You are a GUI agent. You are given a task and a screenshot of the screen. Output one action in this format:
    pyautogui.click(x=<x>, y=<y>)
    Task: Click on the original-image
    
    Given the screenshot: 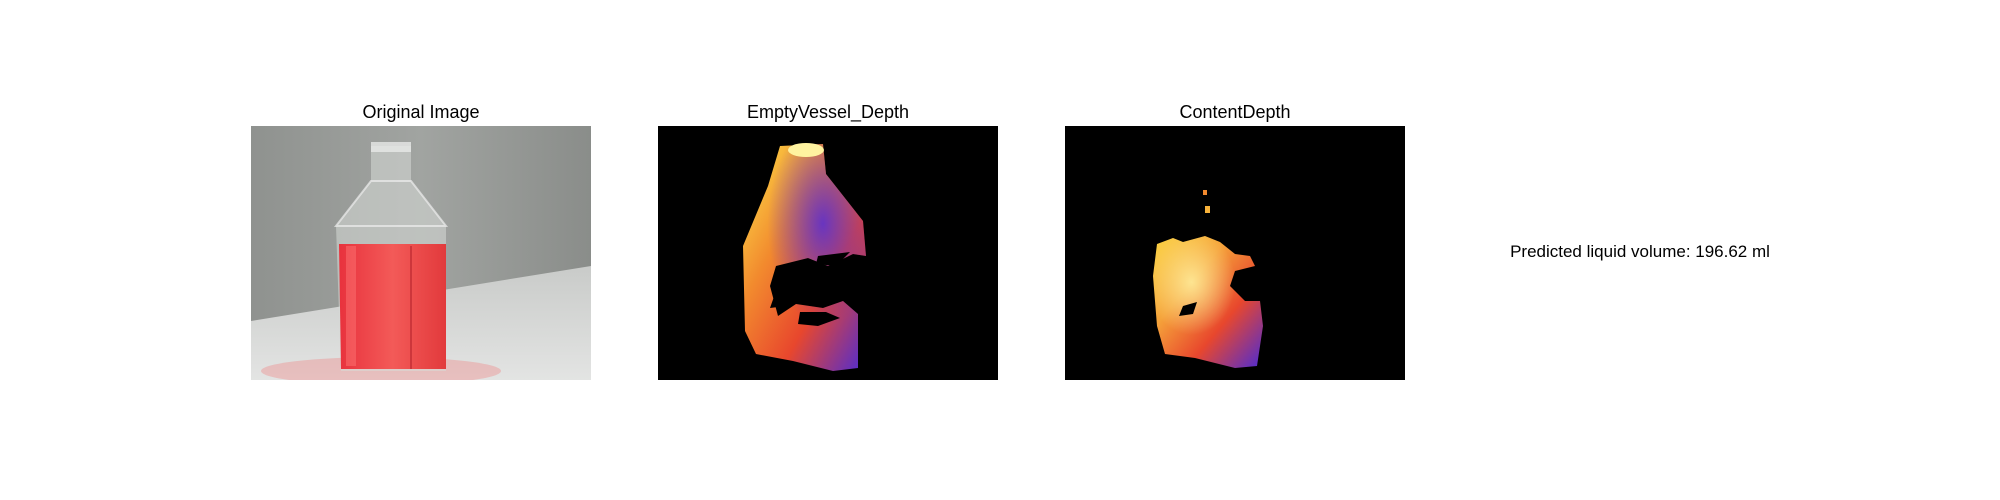 What is the action you would take?
    pyautogui.click(x=421, y=253)
    